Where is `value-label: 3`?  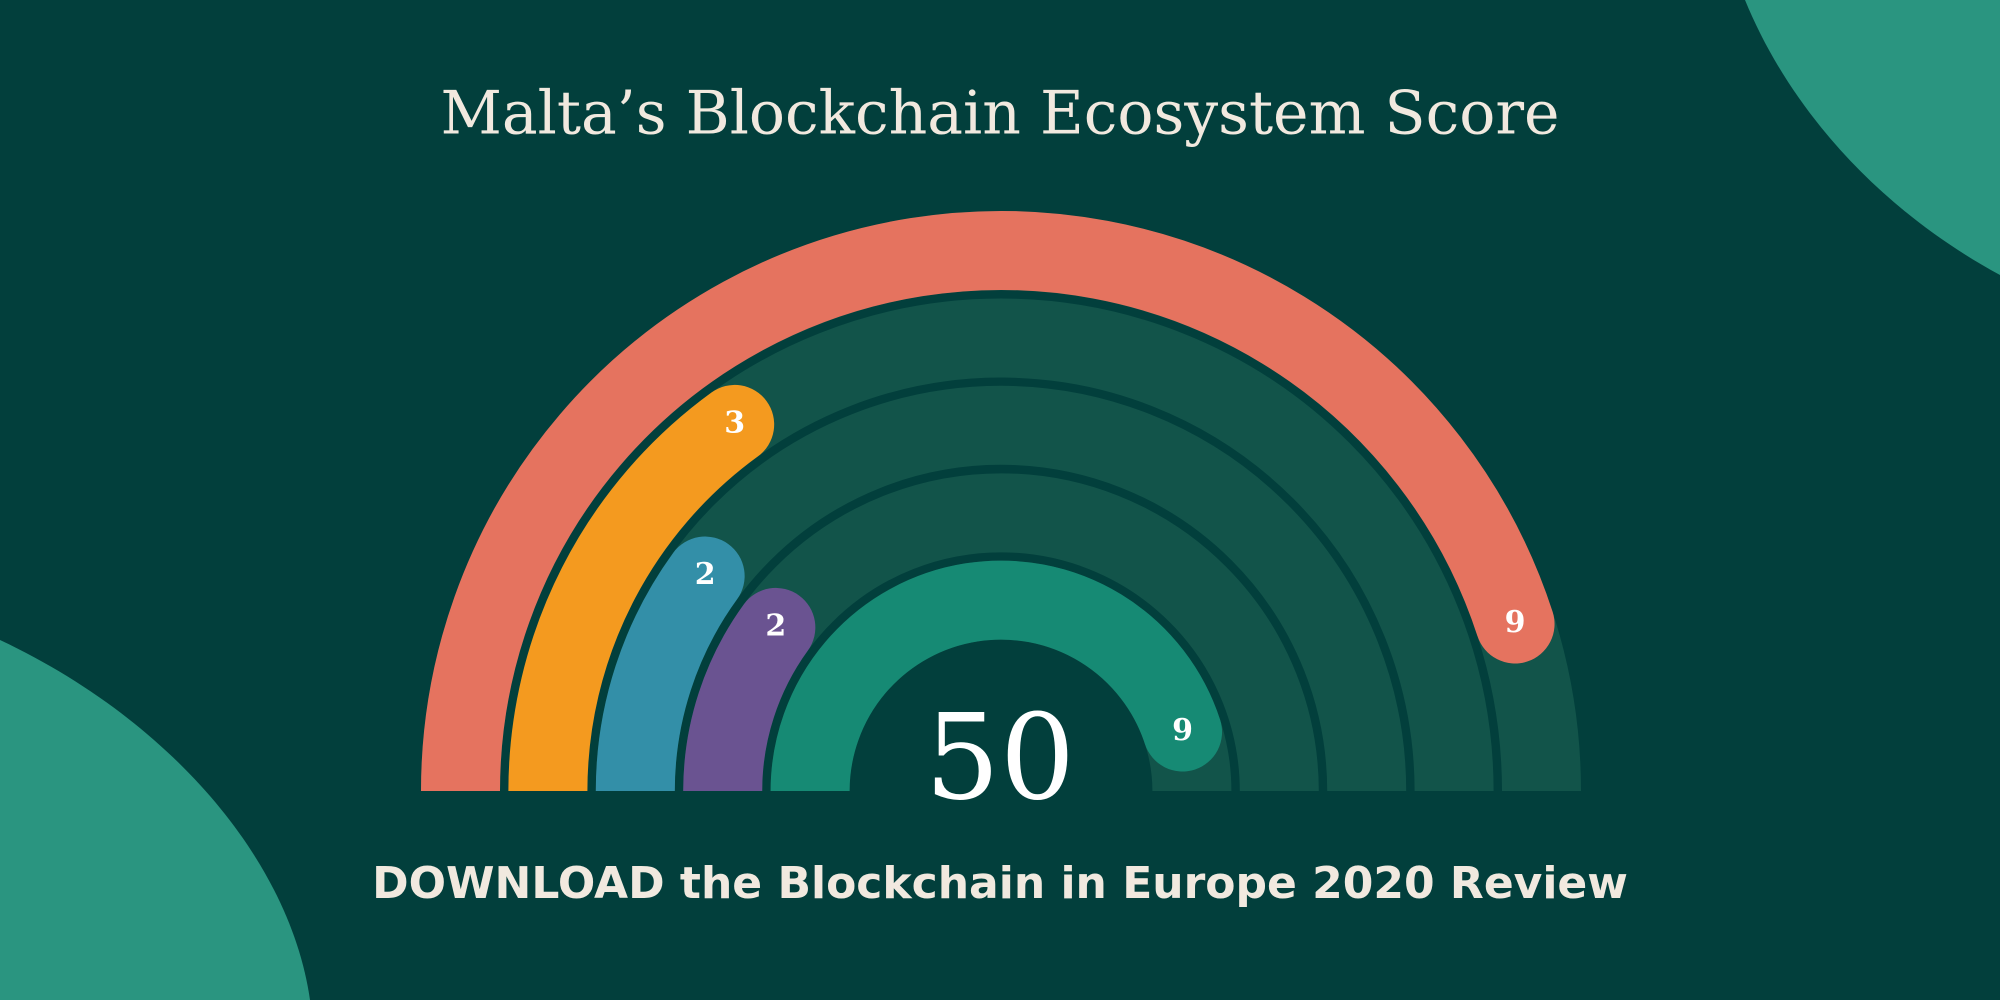
value-label: 3 is located at coordinates (734, 422).